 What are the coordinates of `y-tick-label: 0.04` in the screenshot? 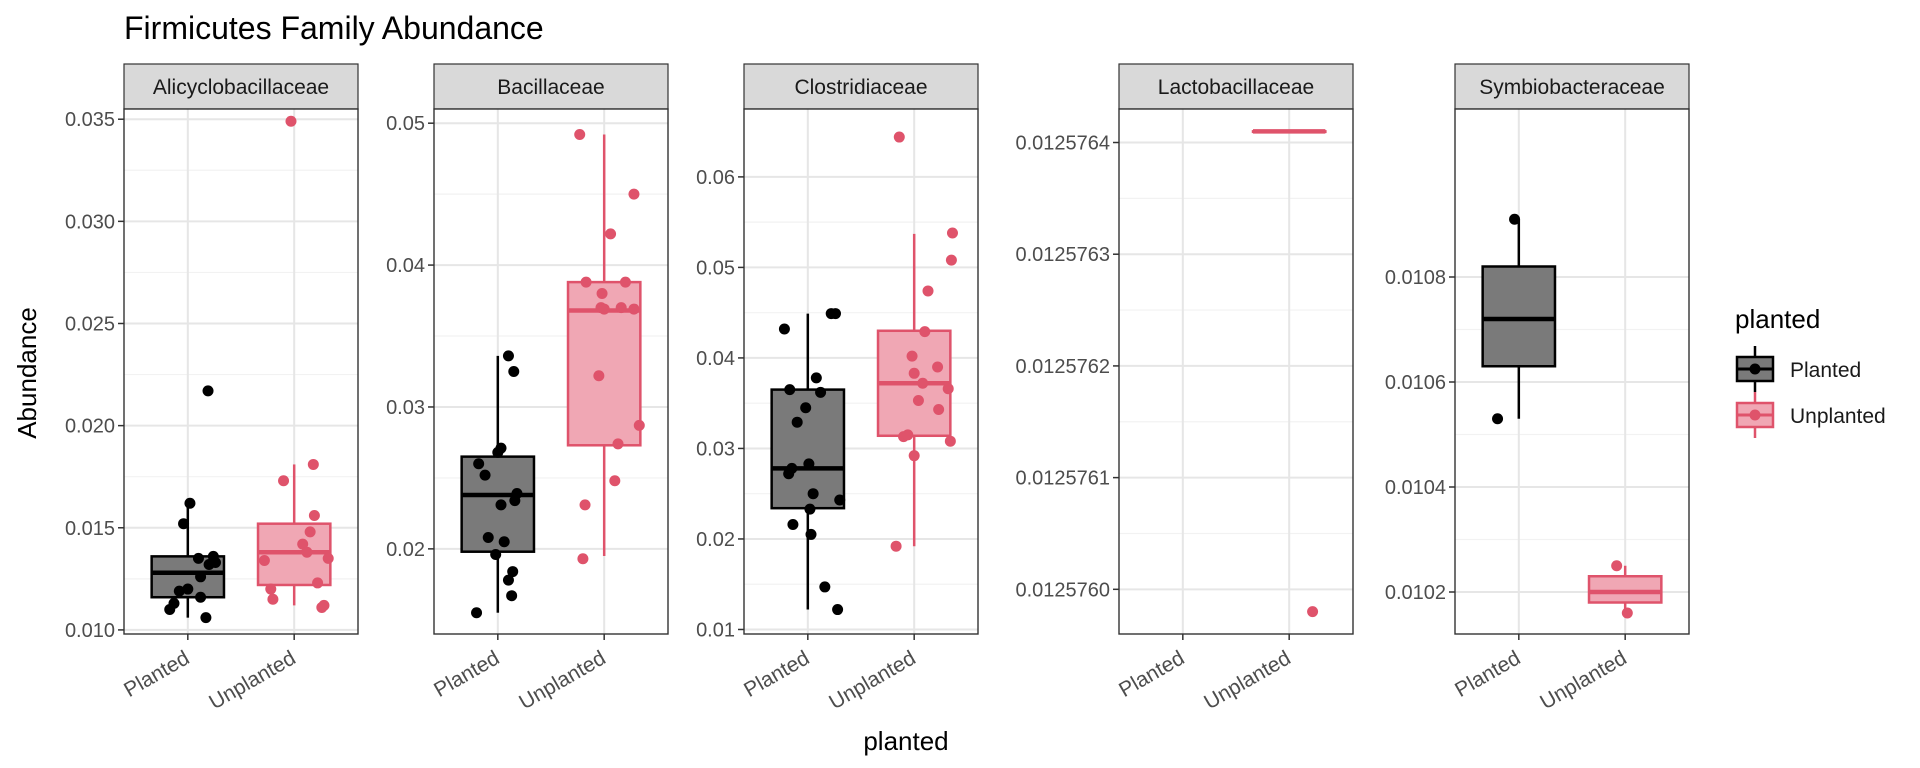 It's located at (405, 266).